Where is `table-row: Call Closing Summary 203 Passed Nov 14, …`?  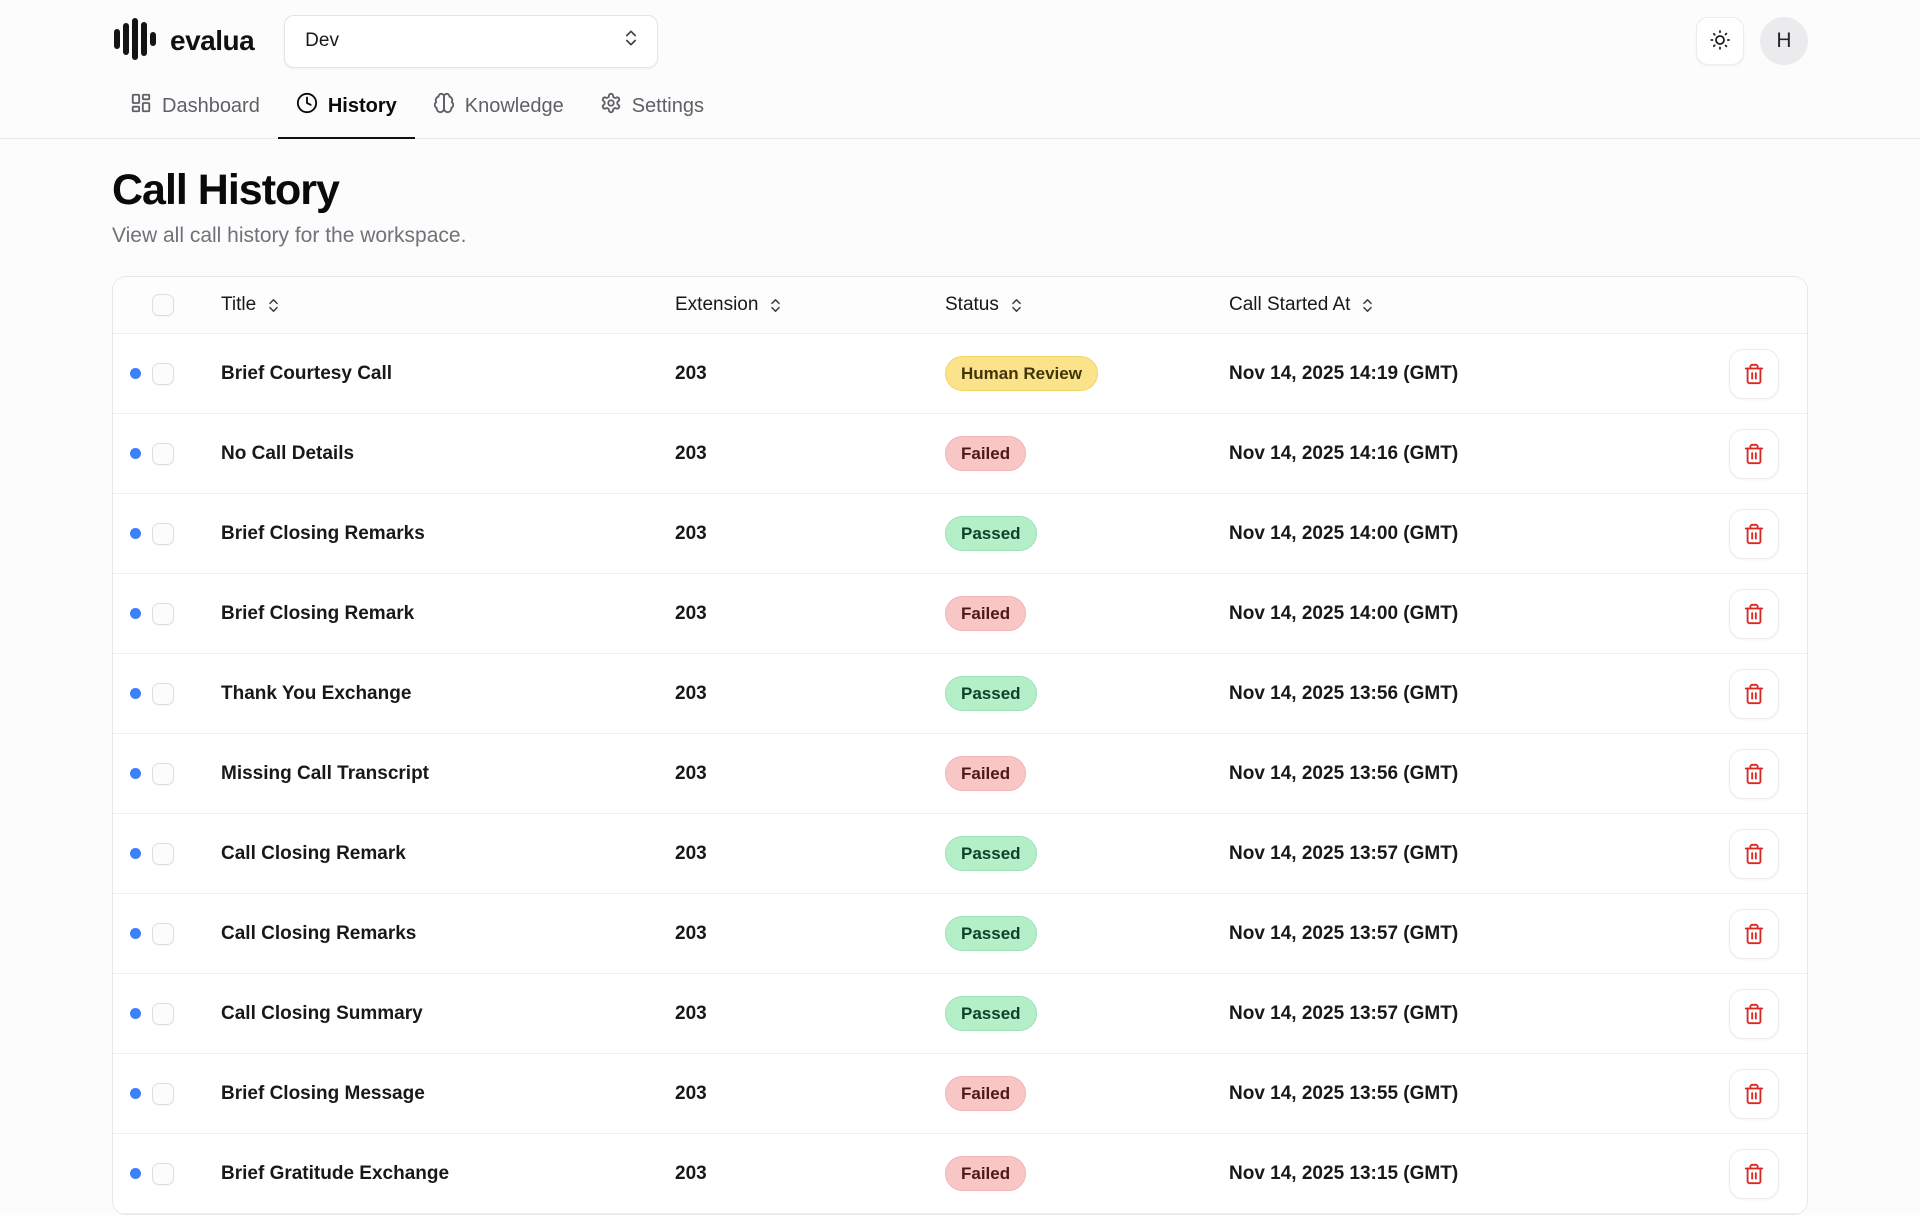 table-row: Call Closing Summary 203 Passed Nov 14, … is located at coordinates (960, 1014).